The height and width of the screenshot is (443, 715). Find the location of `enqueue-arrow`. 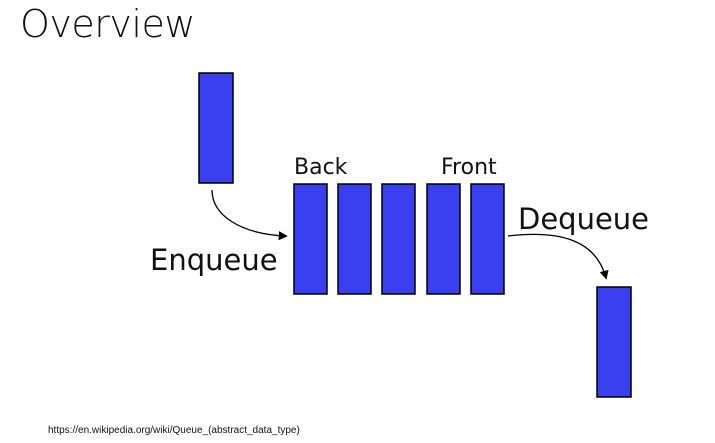

enqueue-arrow is located at coordinates (249, 215).